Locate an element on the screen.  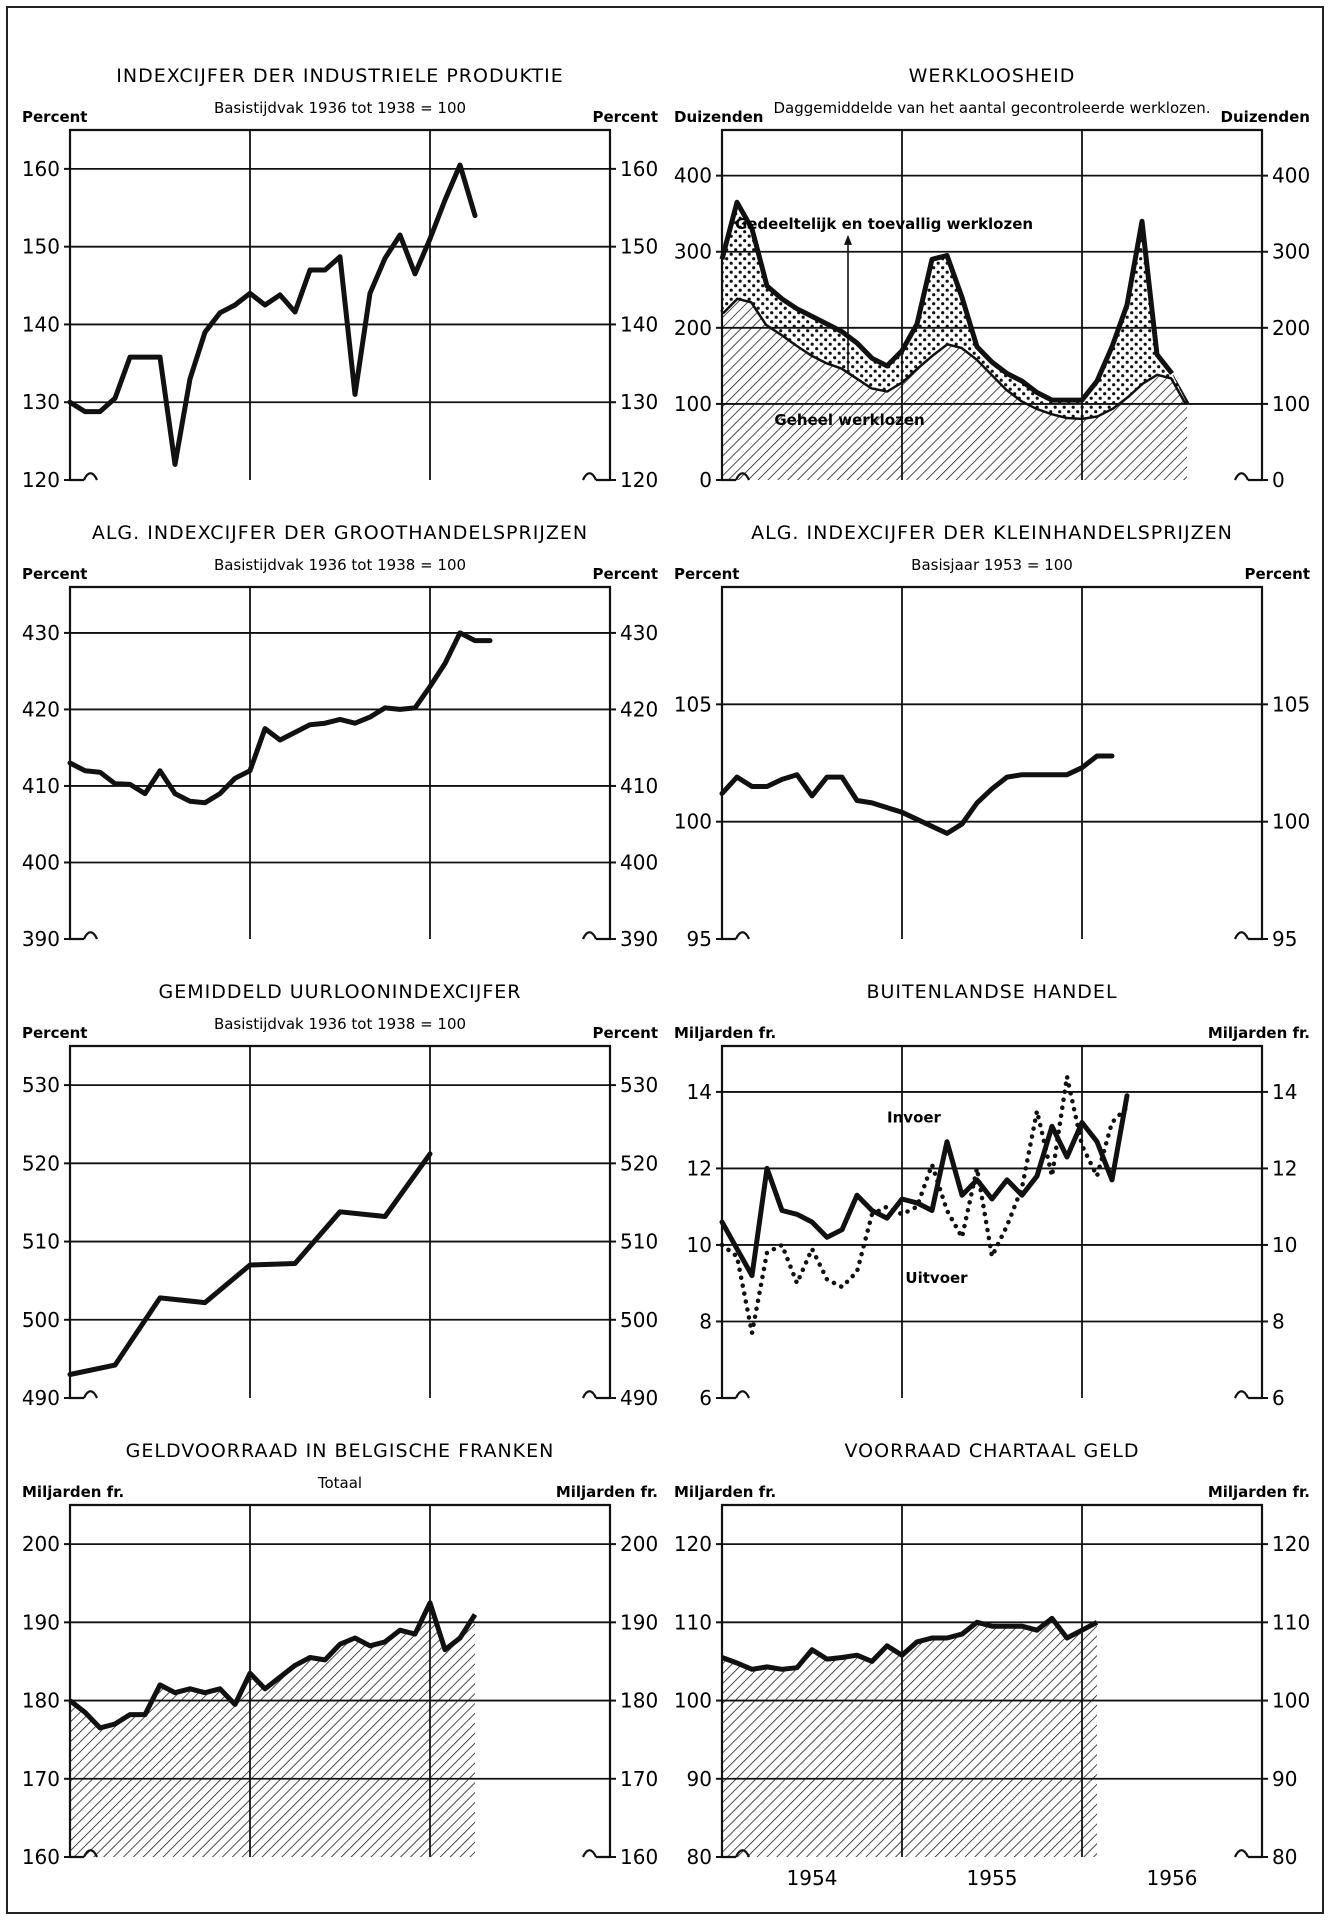
y-tick-label-right: 430 is located at coordinates (639, 633).